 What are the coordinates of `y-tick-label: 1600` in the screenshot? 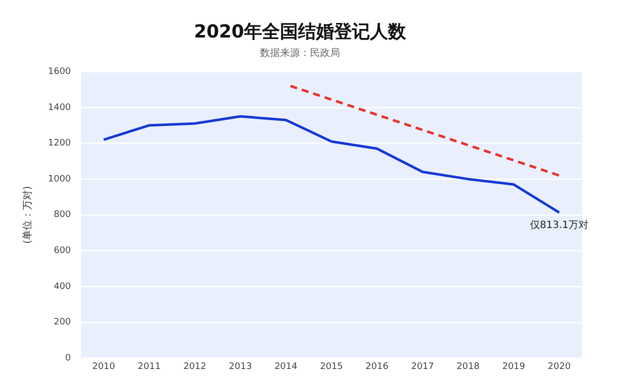 It's located at (60, 71).